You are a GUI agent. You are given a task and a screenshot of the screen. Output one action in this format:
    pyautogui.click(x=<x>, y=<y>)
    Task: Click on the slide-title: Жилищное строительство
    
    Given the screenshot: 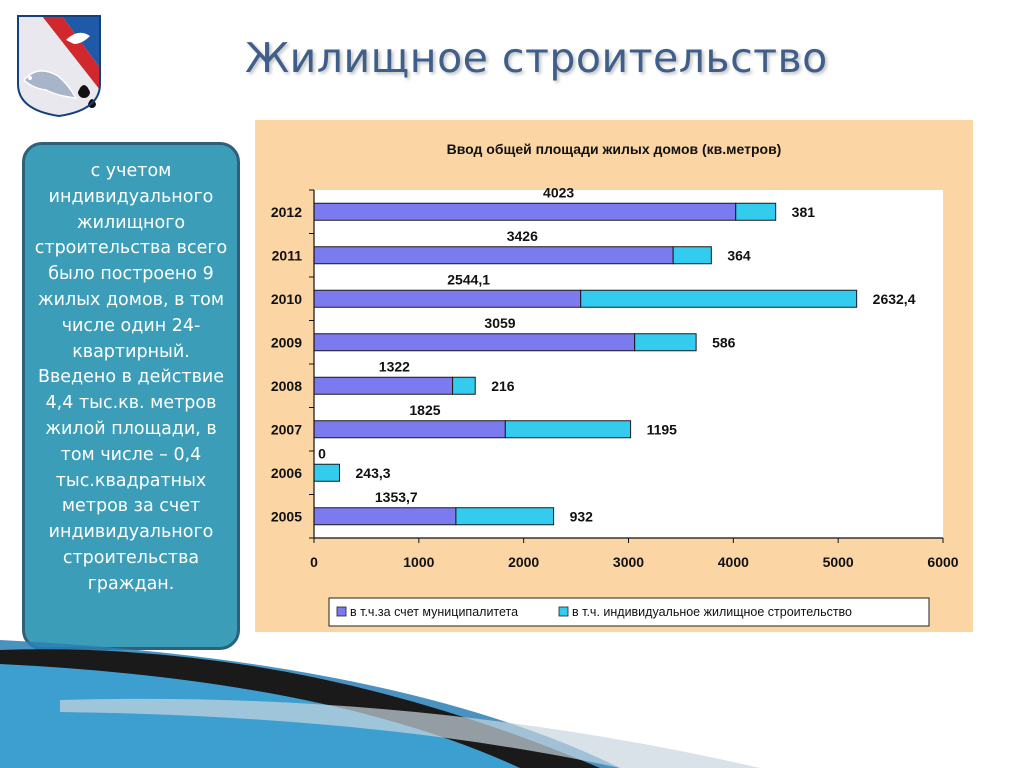 What is the action you would take?
    pyautogui.click(x=536, y=58)
    